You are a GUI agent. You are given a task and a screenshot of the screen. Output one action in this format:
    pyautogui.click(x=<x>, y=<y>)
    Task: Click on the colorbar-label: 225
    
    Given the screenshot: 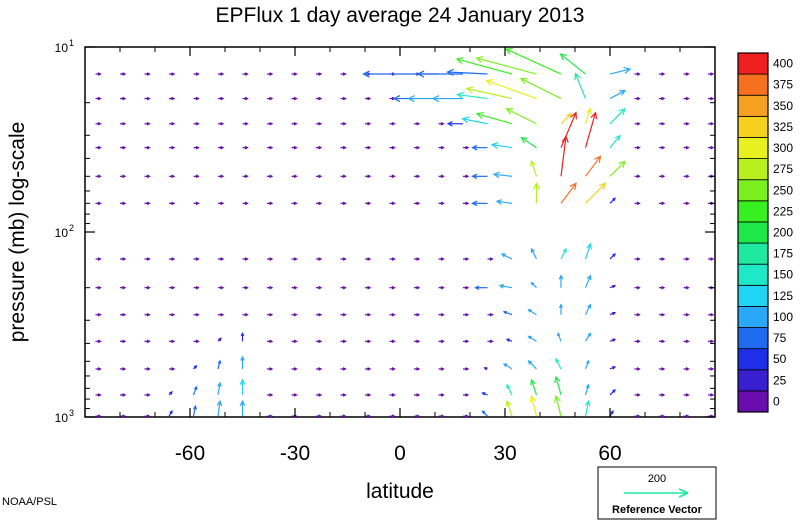 What is the action you would take?
    pyautogui.click(x=783, y=211)
    